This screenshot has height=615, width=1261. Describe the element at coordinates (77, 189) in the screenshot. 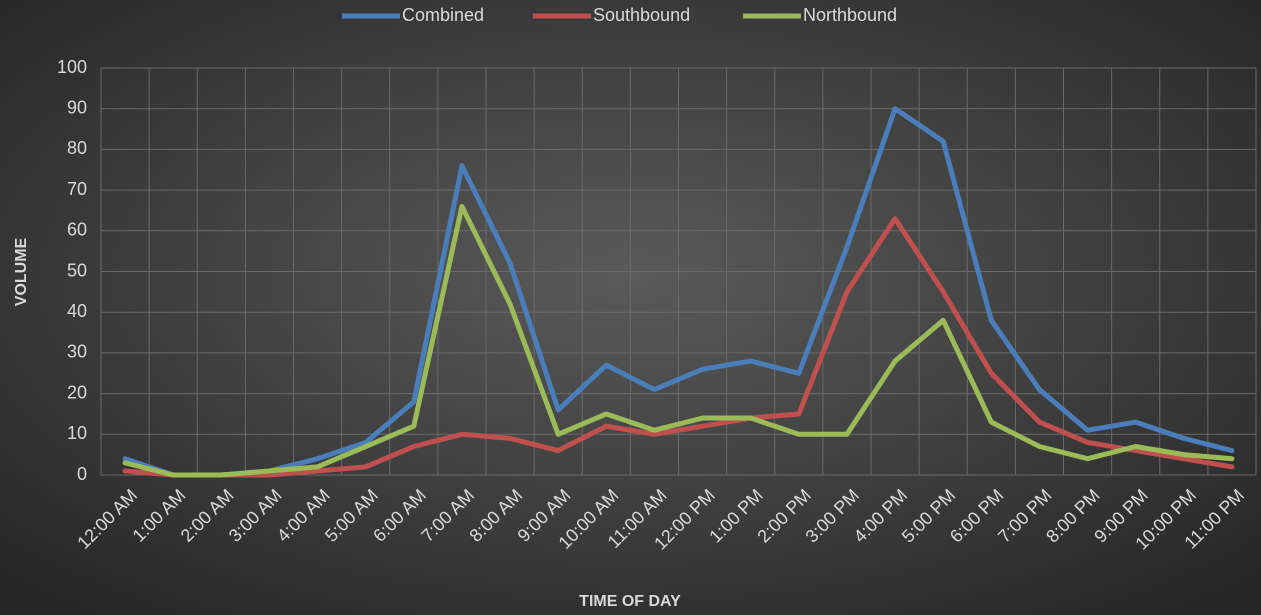

I see `y-tick-label: 70` at that location.